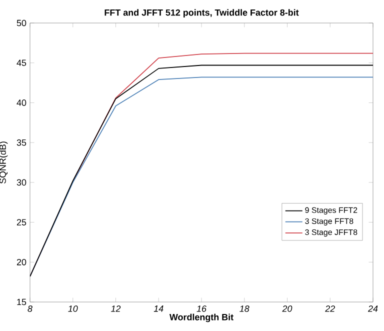  Describe the element at coordinates (21, 103) in the screenshot. I see `y-tick-label: 40` at that location.